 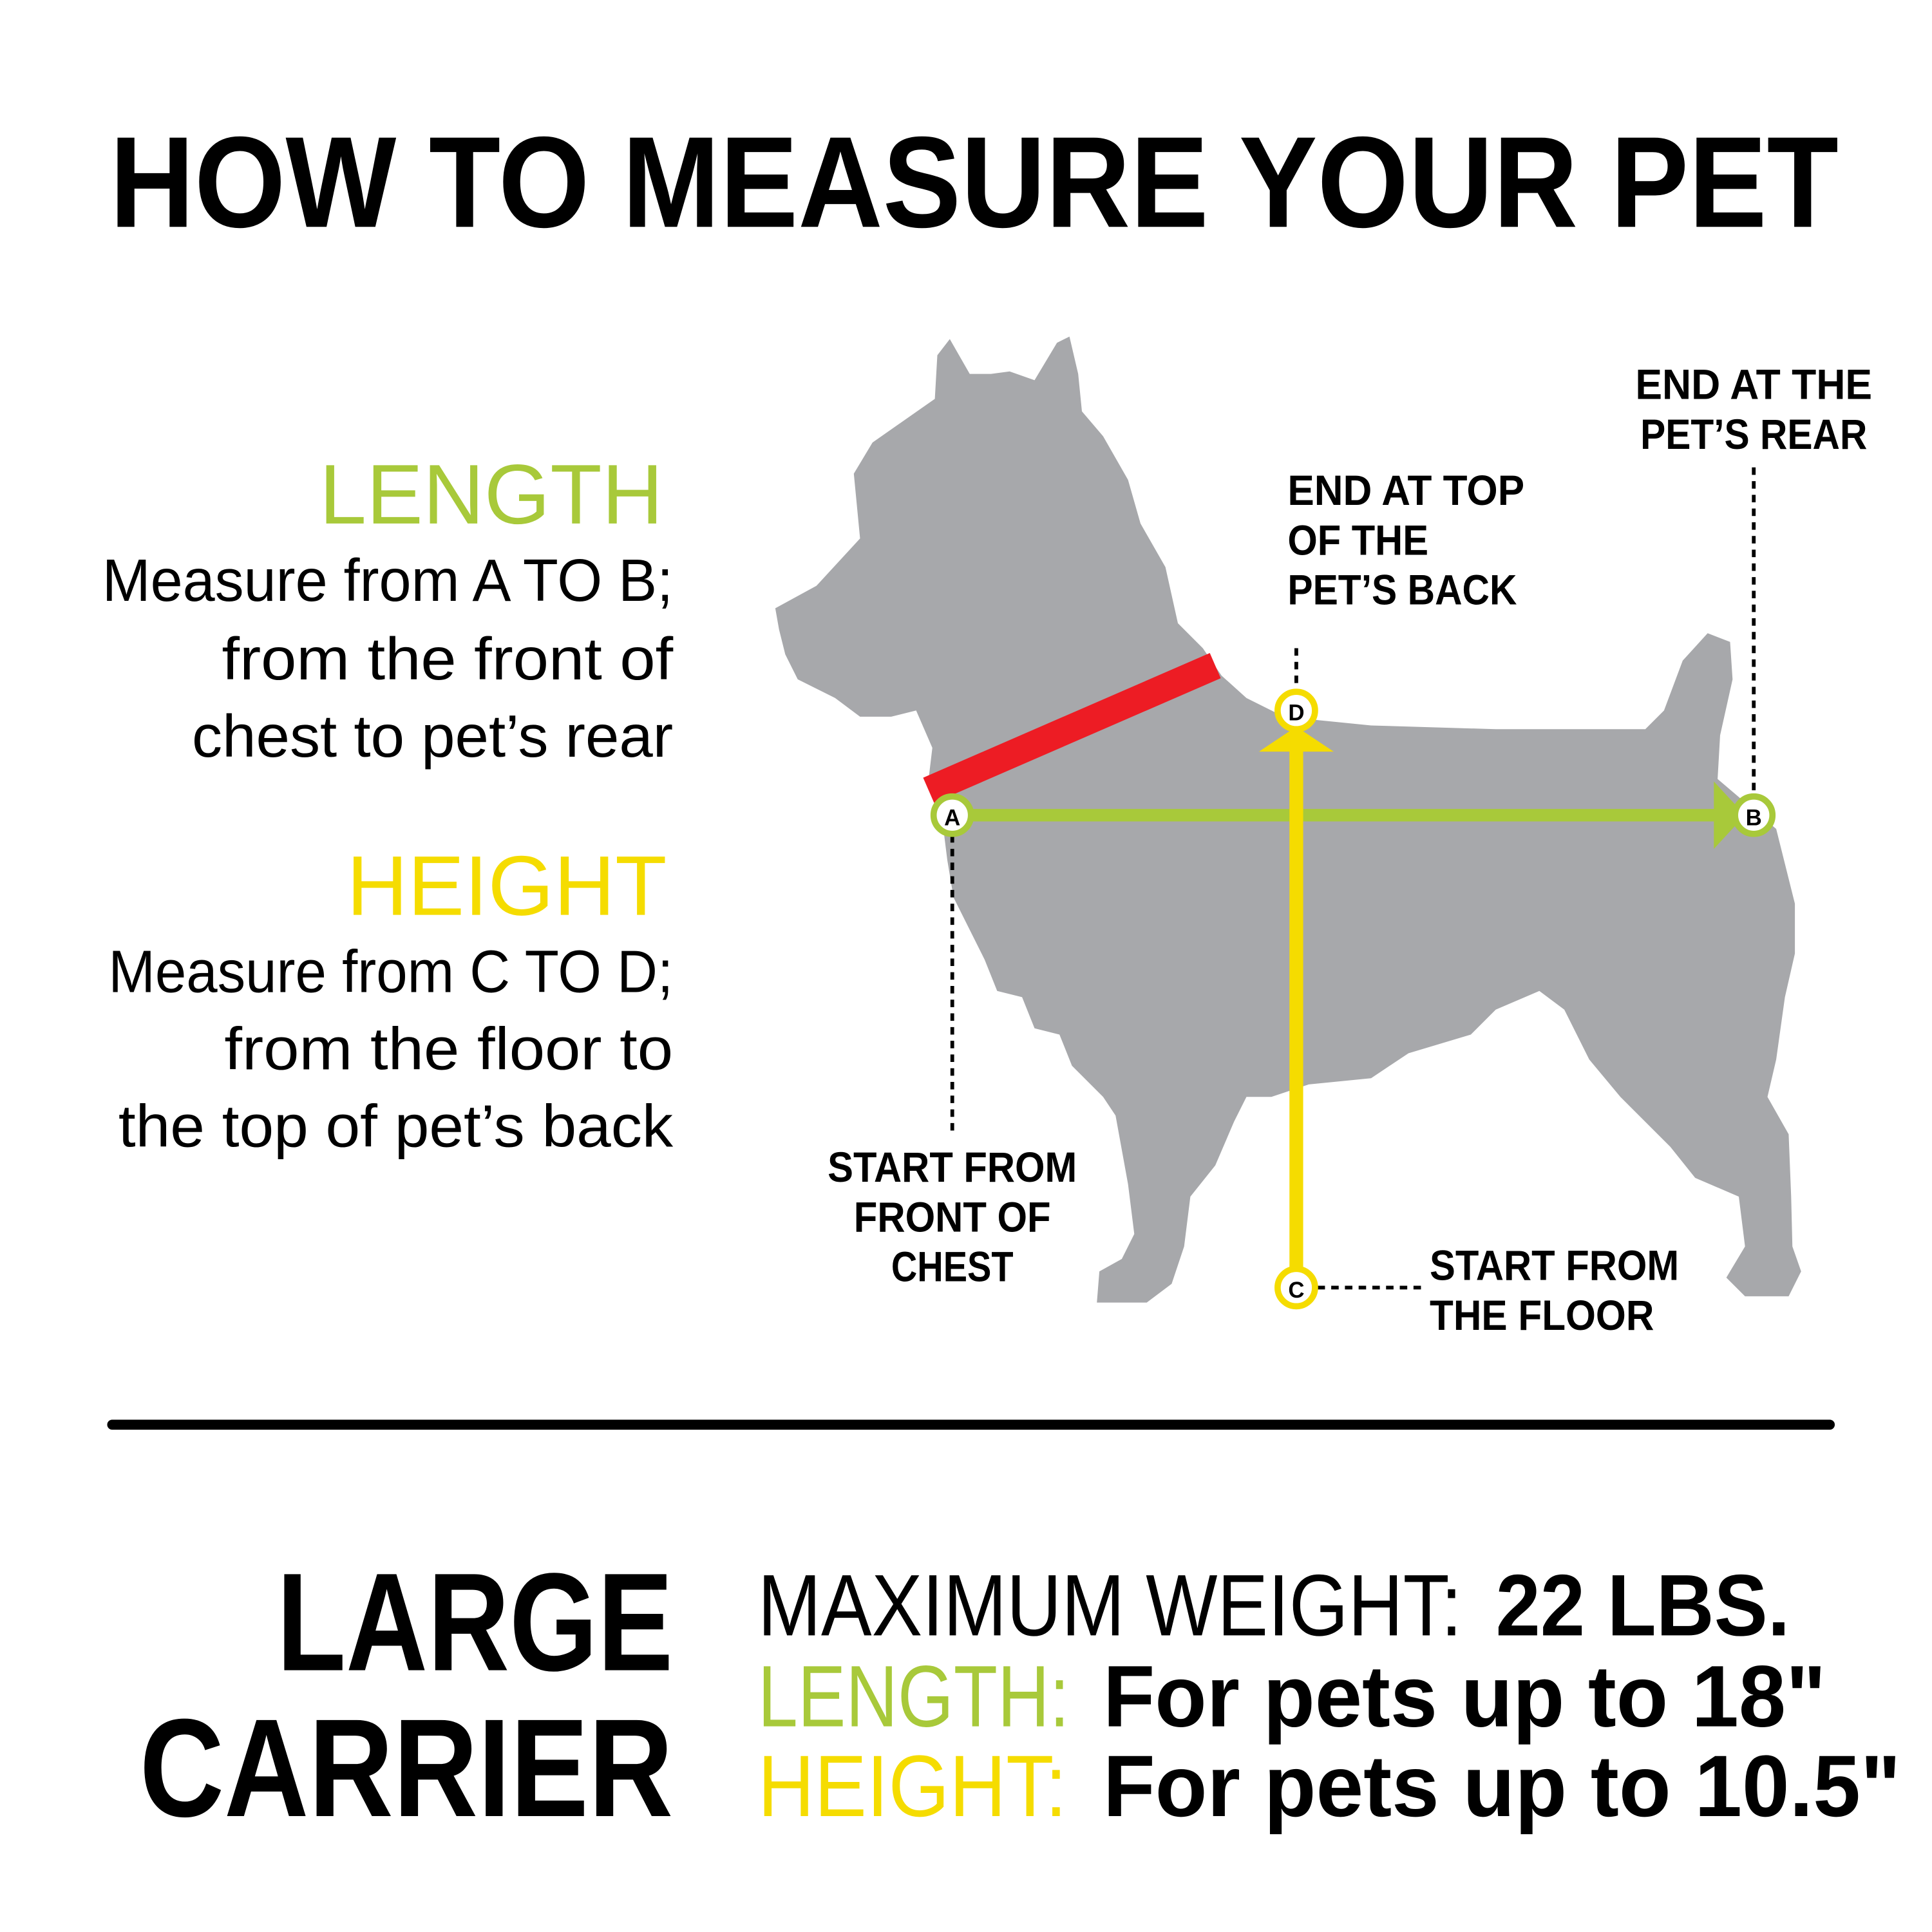 What do you see at coordinates (1357, 540) in the screenshot?
I see `svg-text: OF THE` at bounding box center [1357, 540].